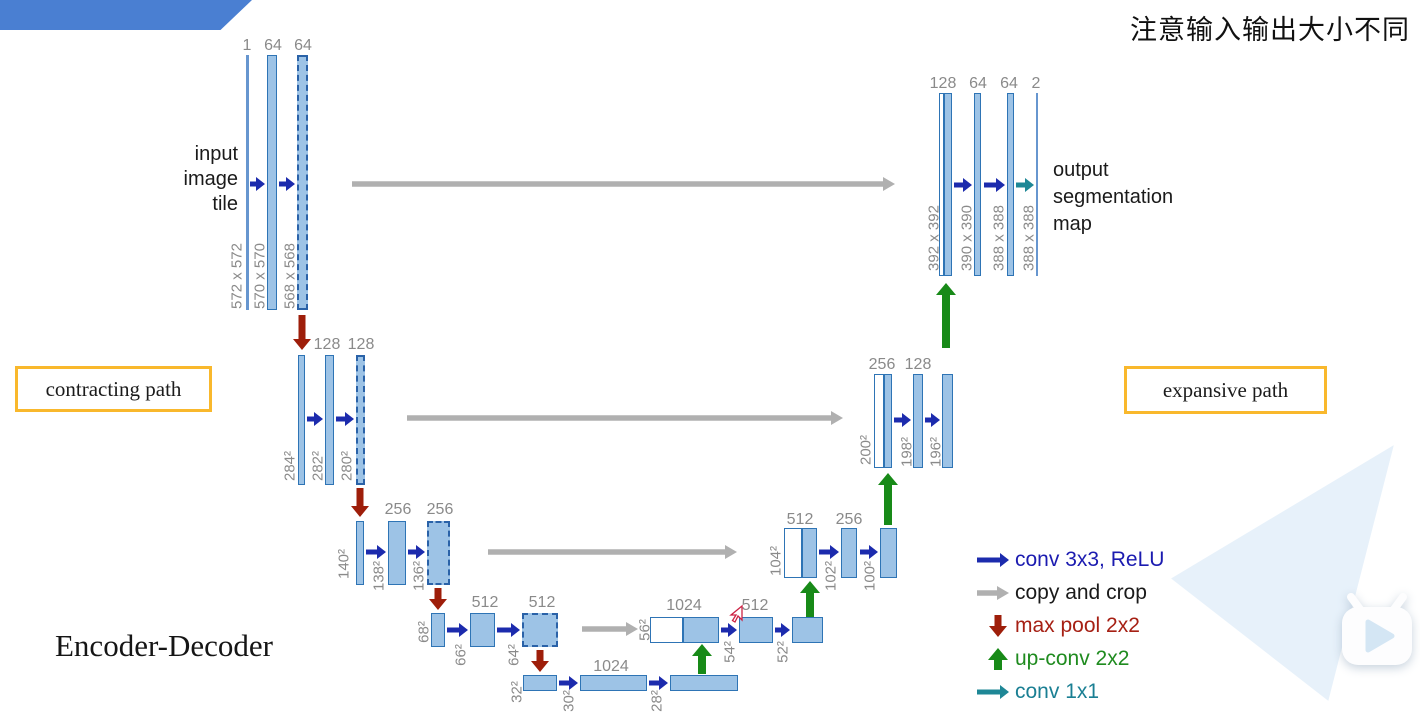  I want to click on conv1x1-arrow-icon, so click(992, 692).